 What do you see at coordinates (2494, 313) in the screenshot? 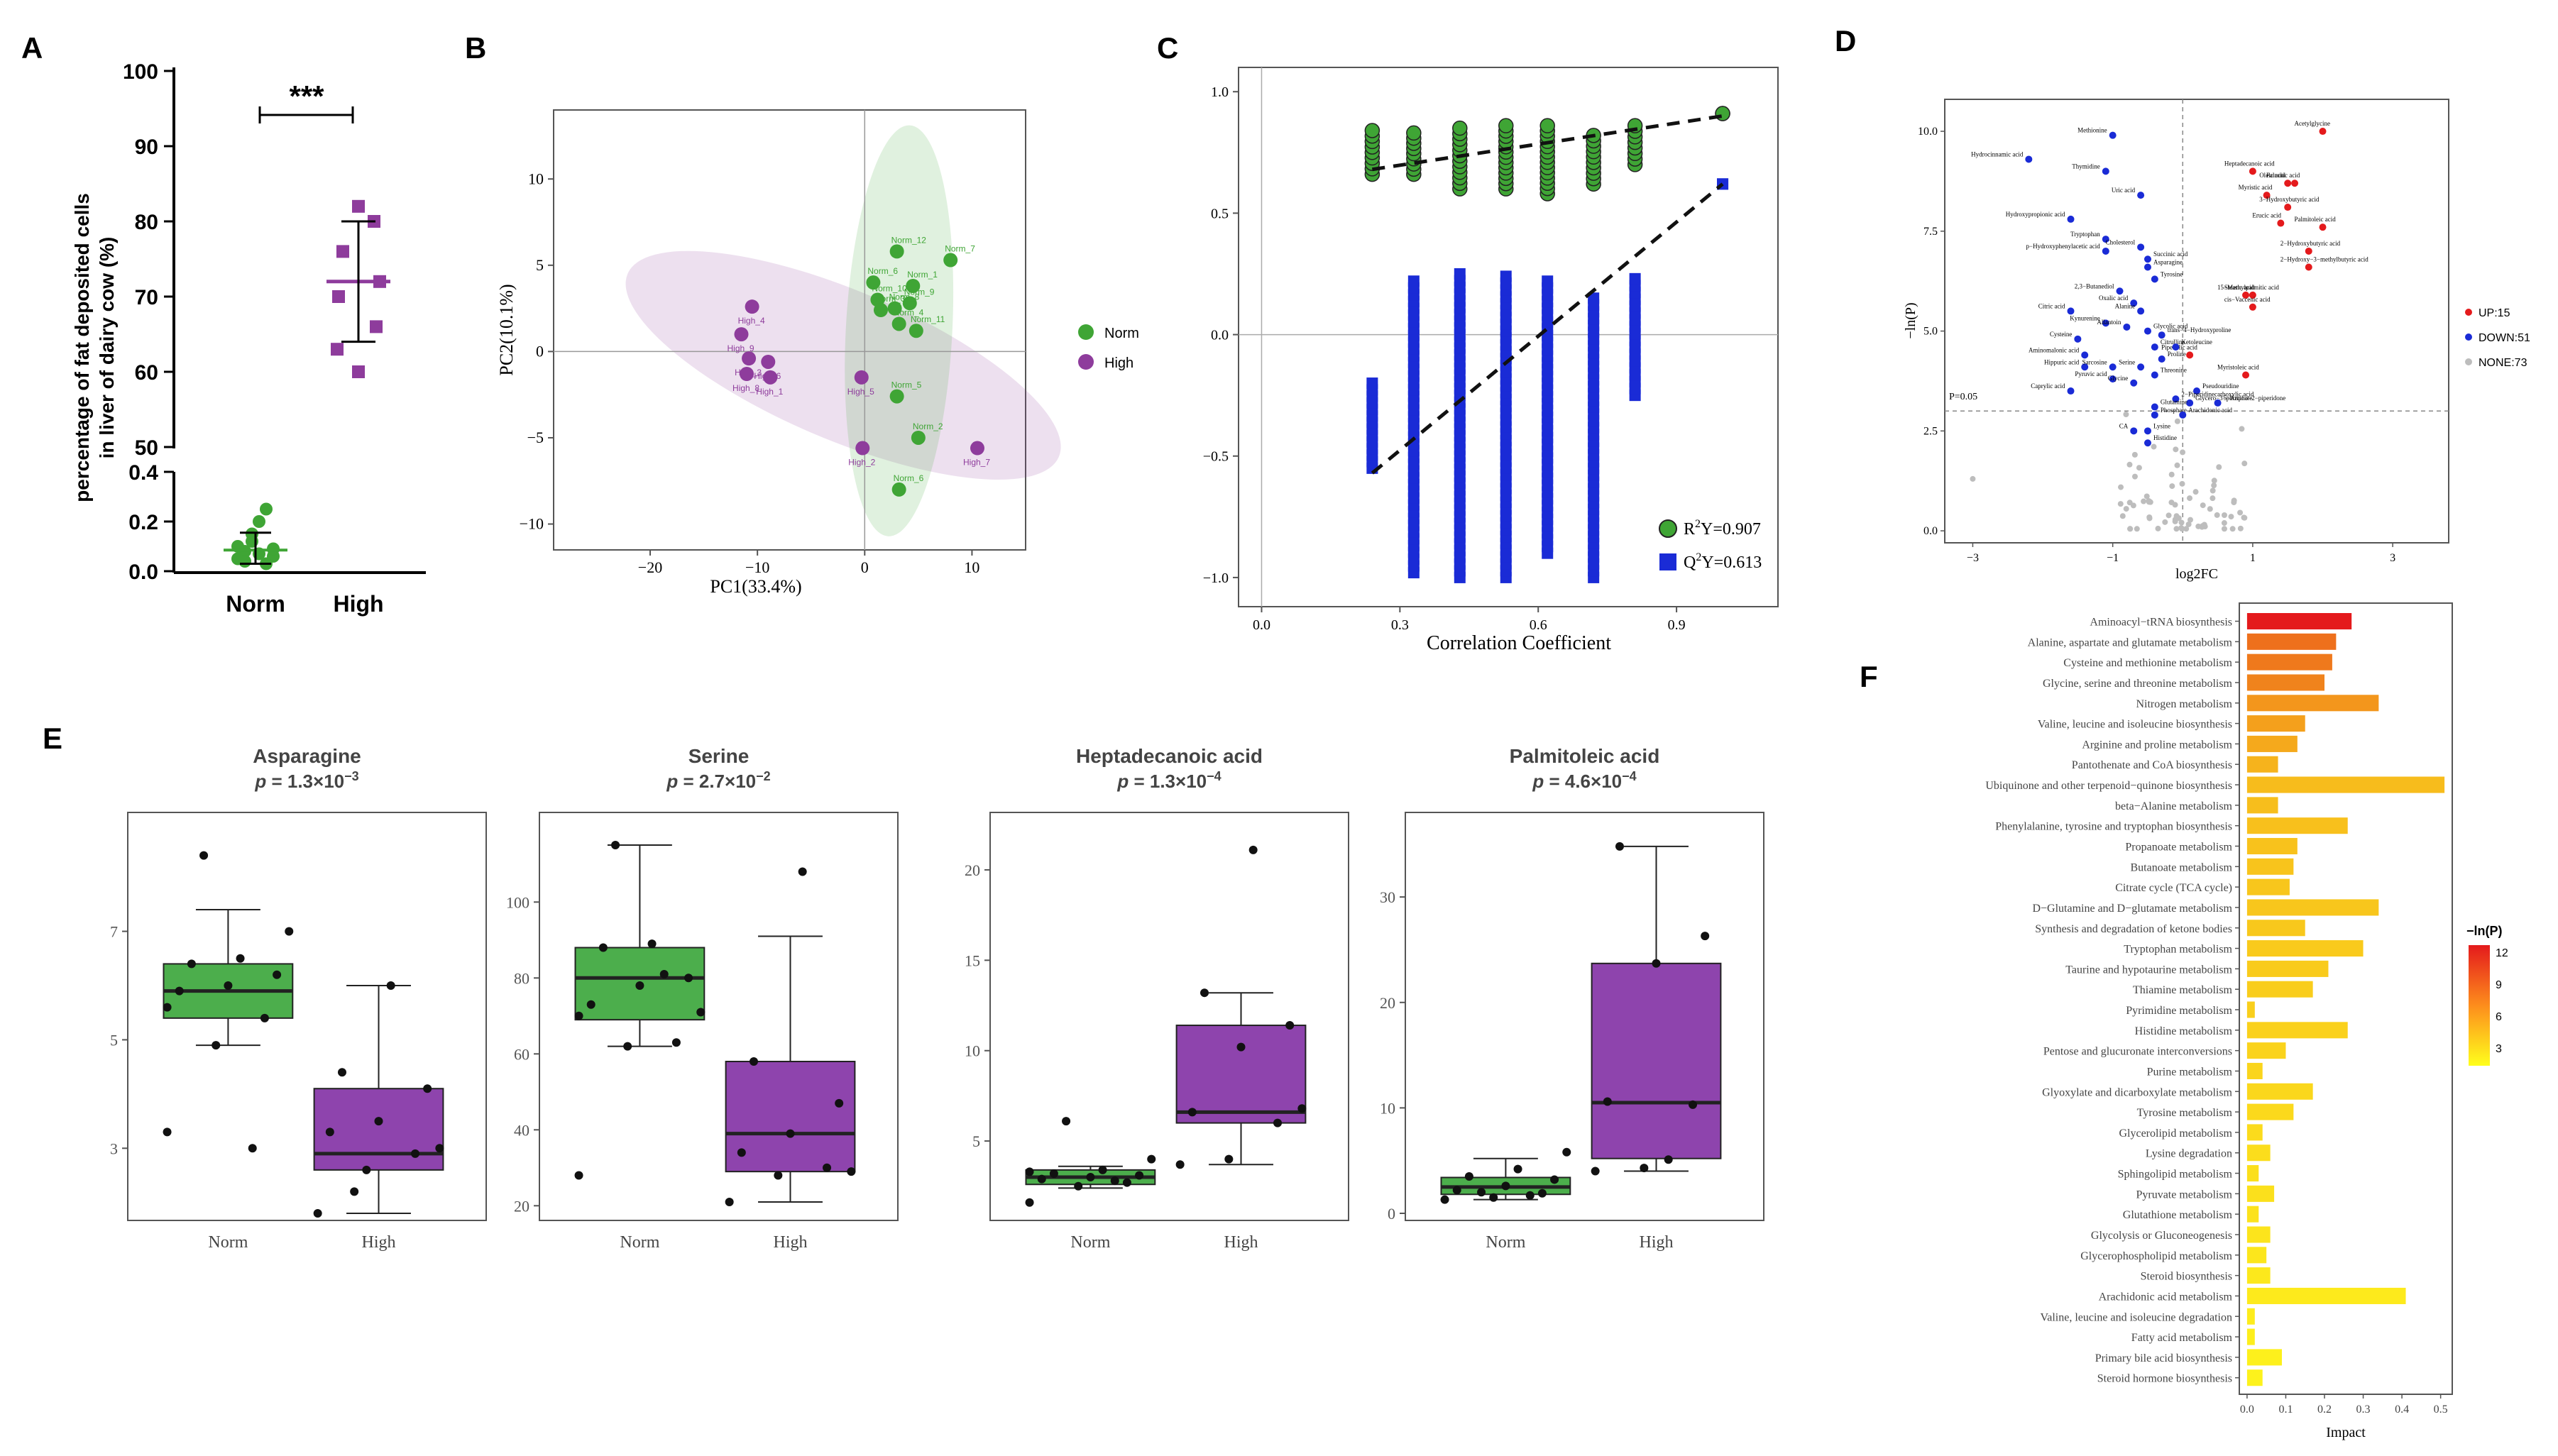
I see `panel-d-legend-up: UP:15` at bounding box center [2494, 313].